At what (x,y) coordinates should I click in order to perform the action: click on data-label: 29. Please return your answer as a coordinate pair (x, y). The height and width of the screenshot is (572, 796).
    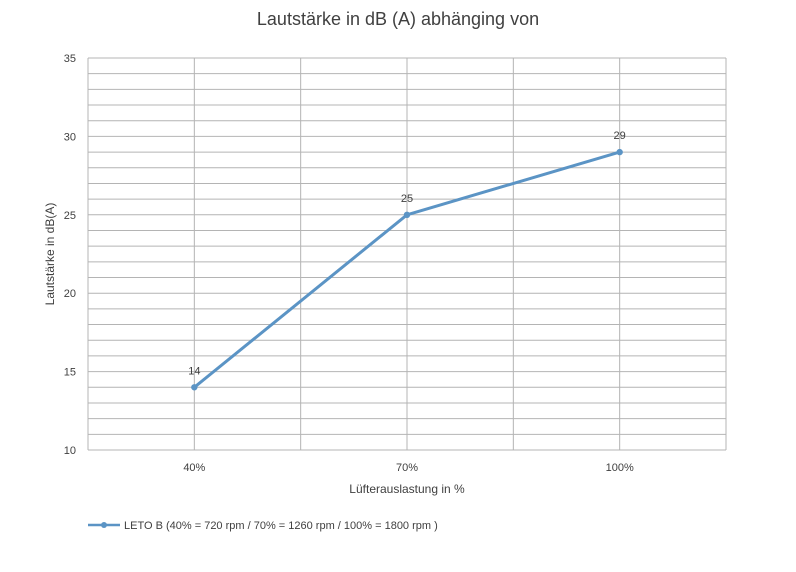
    Looking at the image, I should click on (620, 136).